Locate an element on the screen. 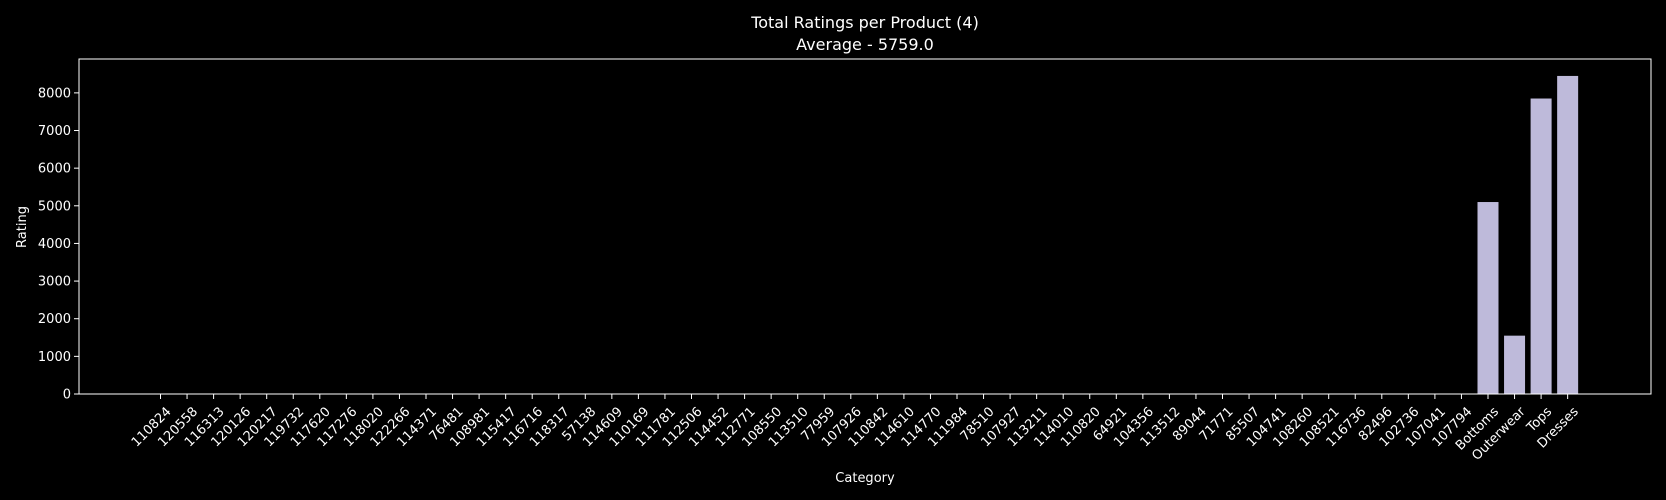 Image resolution: width=1666 pixels, height=500 pixels. chart-subtitle: Average - 5759.0 is located at coordinates (865, 44).